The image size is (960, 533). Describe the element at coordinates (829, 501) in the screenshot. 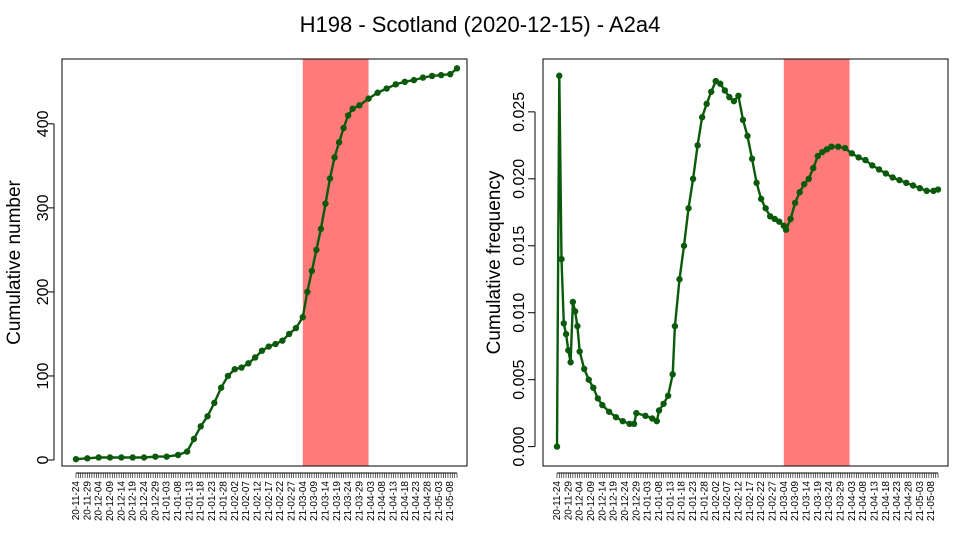

I see `x-tick-label: 21-03-24` at that location.